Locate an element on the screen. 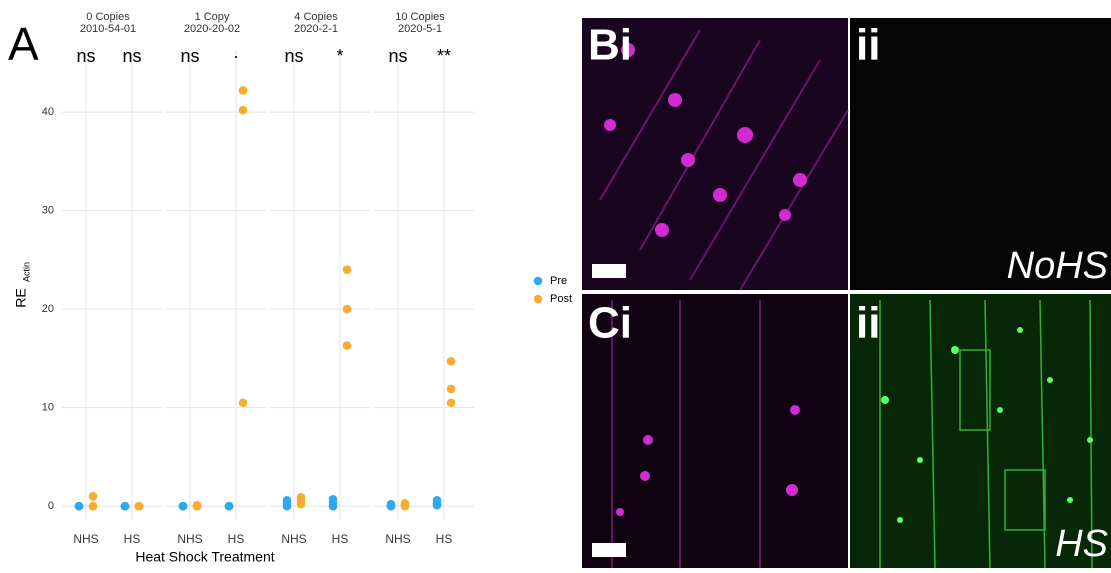 The image size is (1111, 573). significance-label: ** is located at coordinates (444, 56).